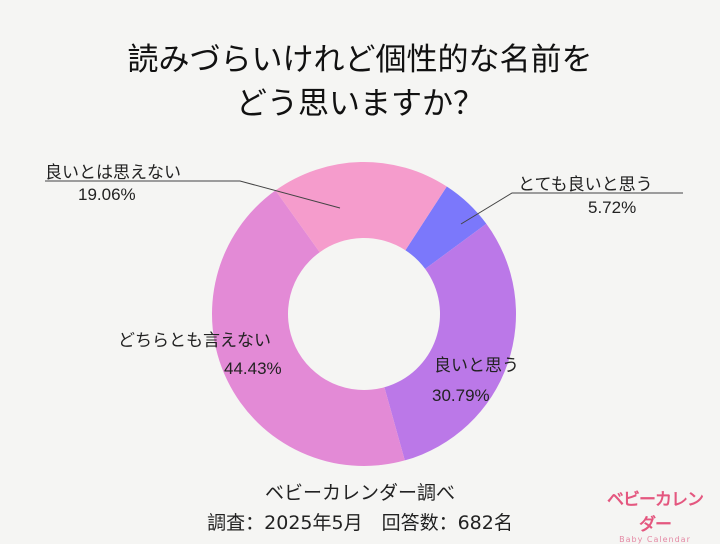 The width and height of the screenshot is (720, 544). Describe the element at coordinates (253, 368) in the screenshot. I see `pct-neutral: 44.43%` at that location.